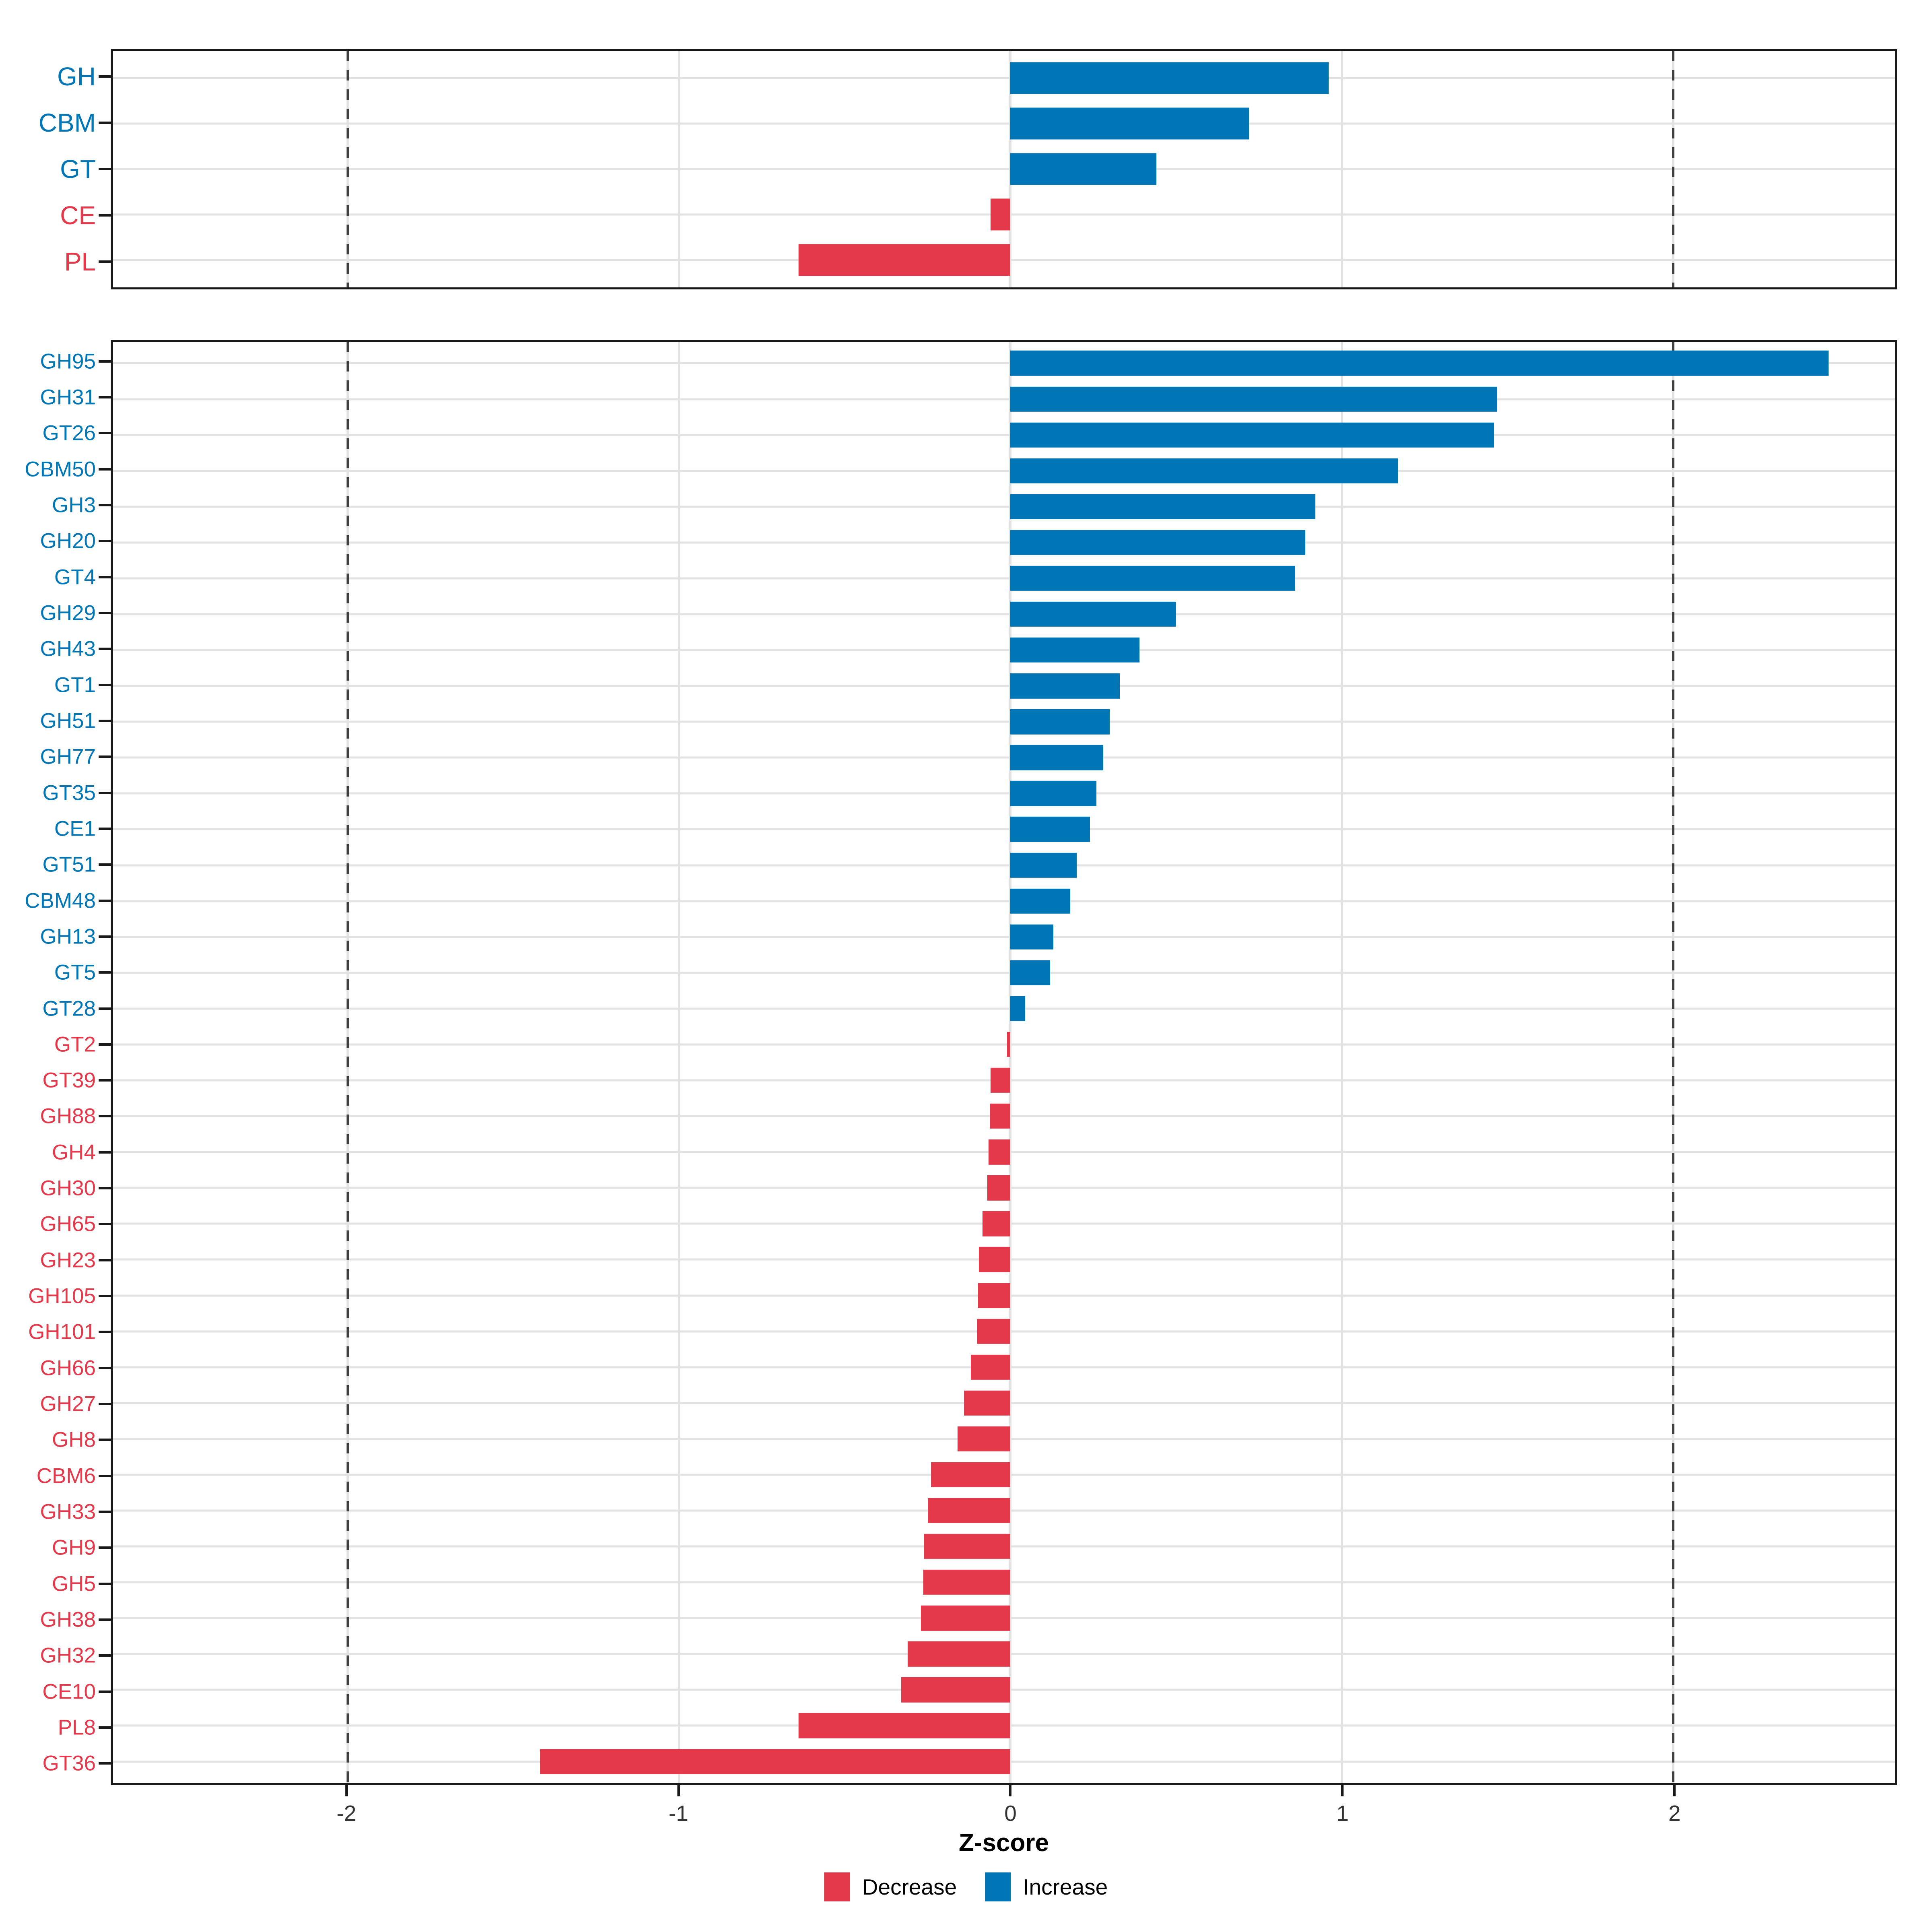  I want to click on bar-GT1, so click(1065, 686).